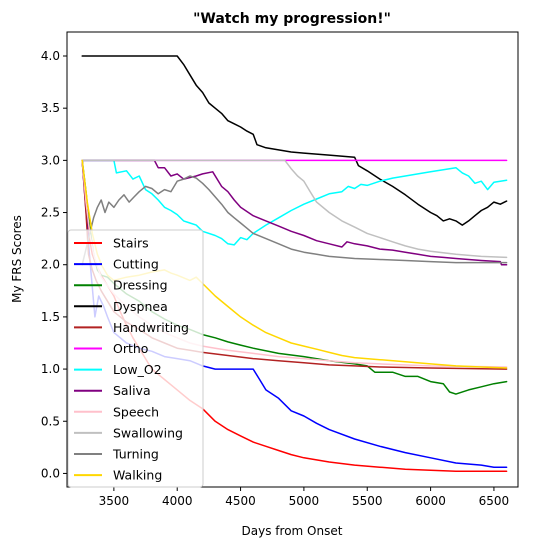  What do you see at coordinates (50, 421) in the screenshot?
I see `y-tick-label: 0.5` at bounding box center [50, 421].